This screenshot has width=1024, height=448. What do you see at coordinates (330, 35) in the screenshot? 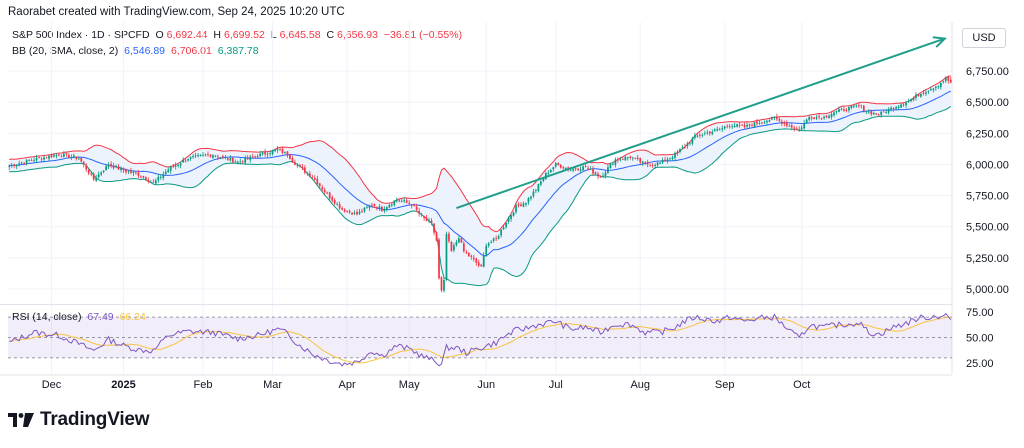
I see `close-label: C` at bounding box center [330, 35].